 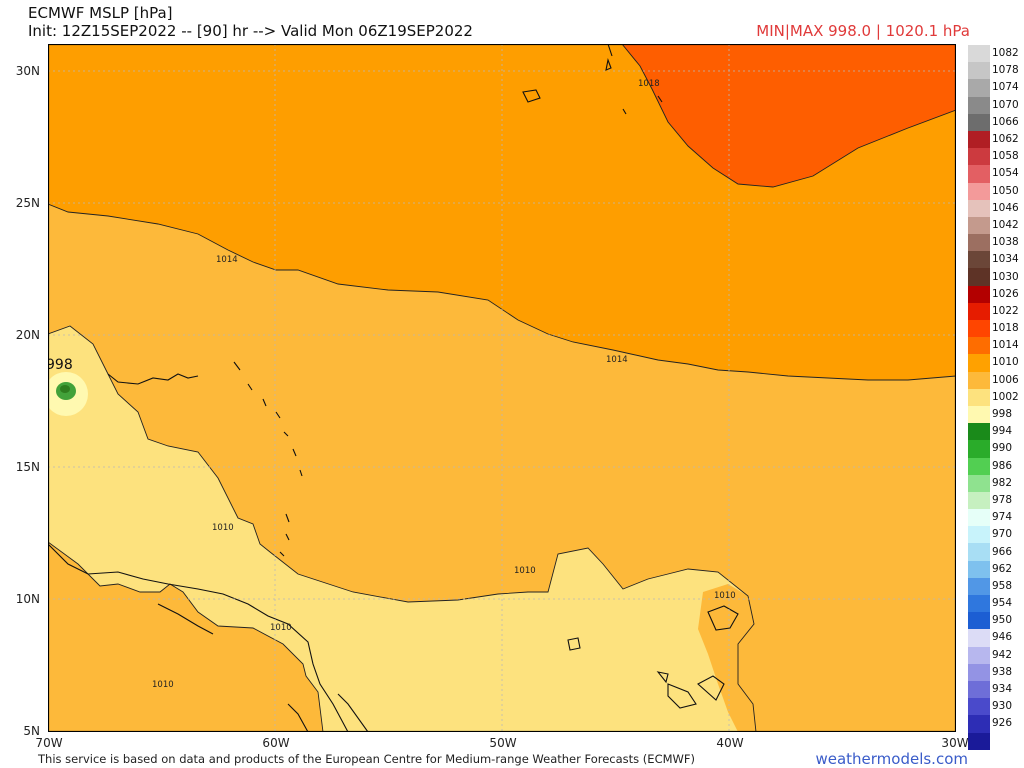 What do you see at coordinates (994, 243) in the screenshot?
I see `legend-item: 1038` at bounding box center [994, 243].